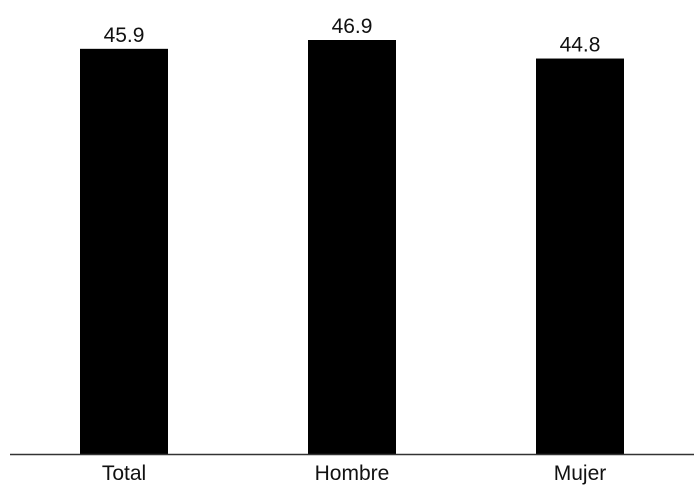  I want to click on value-label-hombre: 46.9, so click(352, 26).